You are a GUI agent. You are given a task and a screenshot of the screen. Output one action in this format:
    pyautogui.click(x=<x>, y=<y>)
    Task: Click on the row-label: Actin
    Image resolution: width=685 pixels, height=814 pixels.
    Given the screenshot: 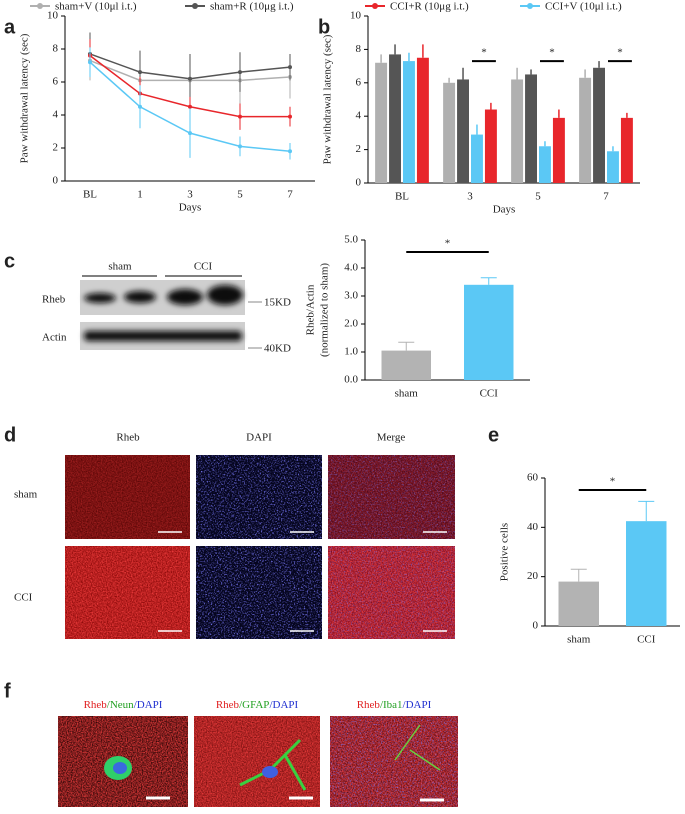 What is the action you would take?
    pyautogui.click(x=54, y=338)
    